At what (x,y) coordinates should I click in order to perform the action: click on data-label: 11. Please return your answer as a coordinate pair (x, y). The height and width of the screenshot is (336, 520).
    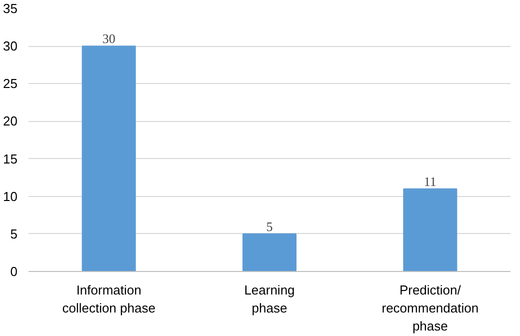
    Looking at the image, I should click on (430, 181).